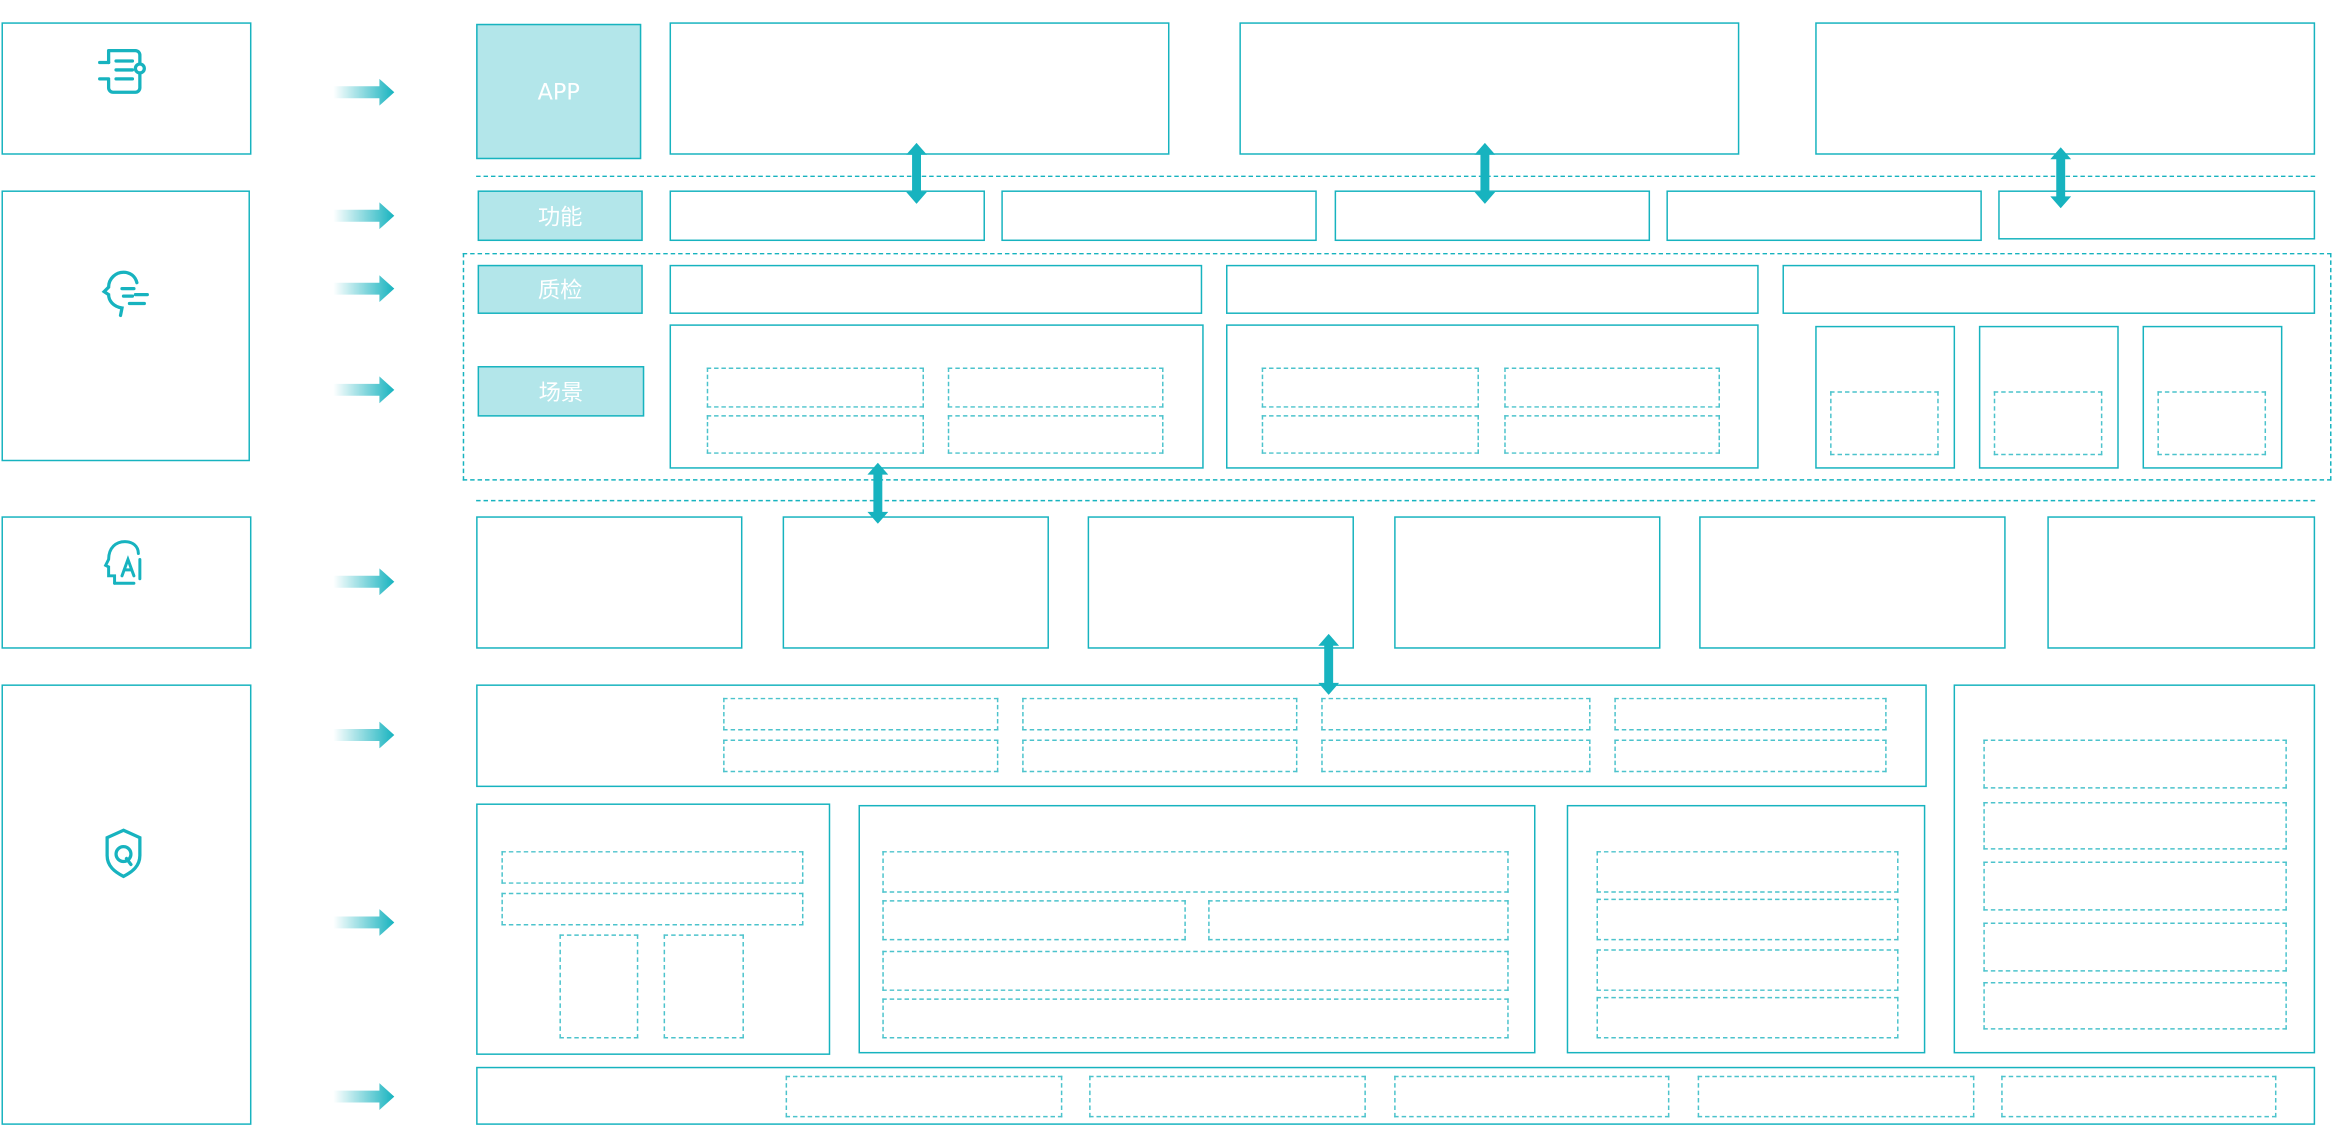 The image size is (2333, 1128). I want to click on app-label: APP, so click(559, 91).